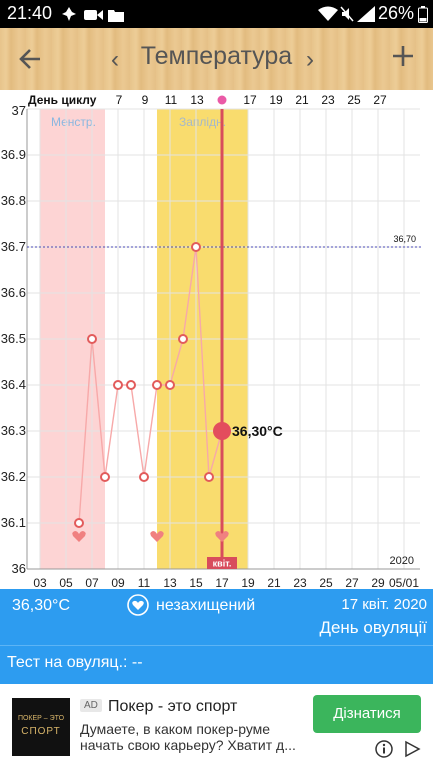 This screenshot has height=770, width=433. What do you see at coordinates (326, 582) in the screenshot?
I see `date-tick-label: 25` at bounding box center [326, 582].